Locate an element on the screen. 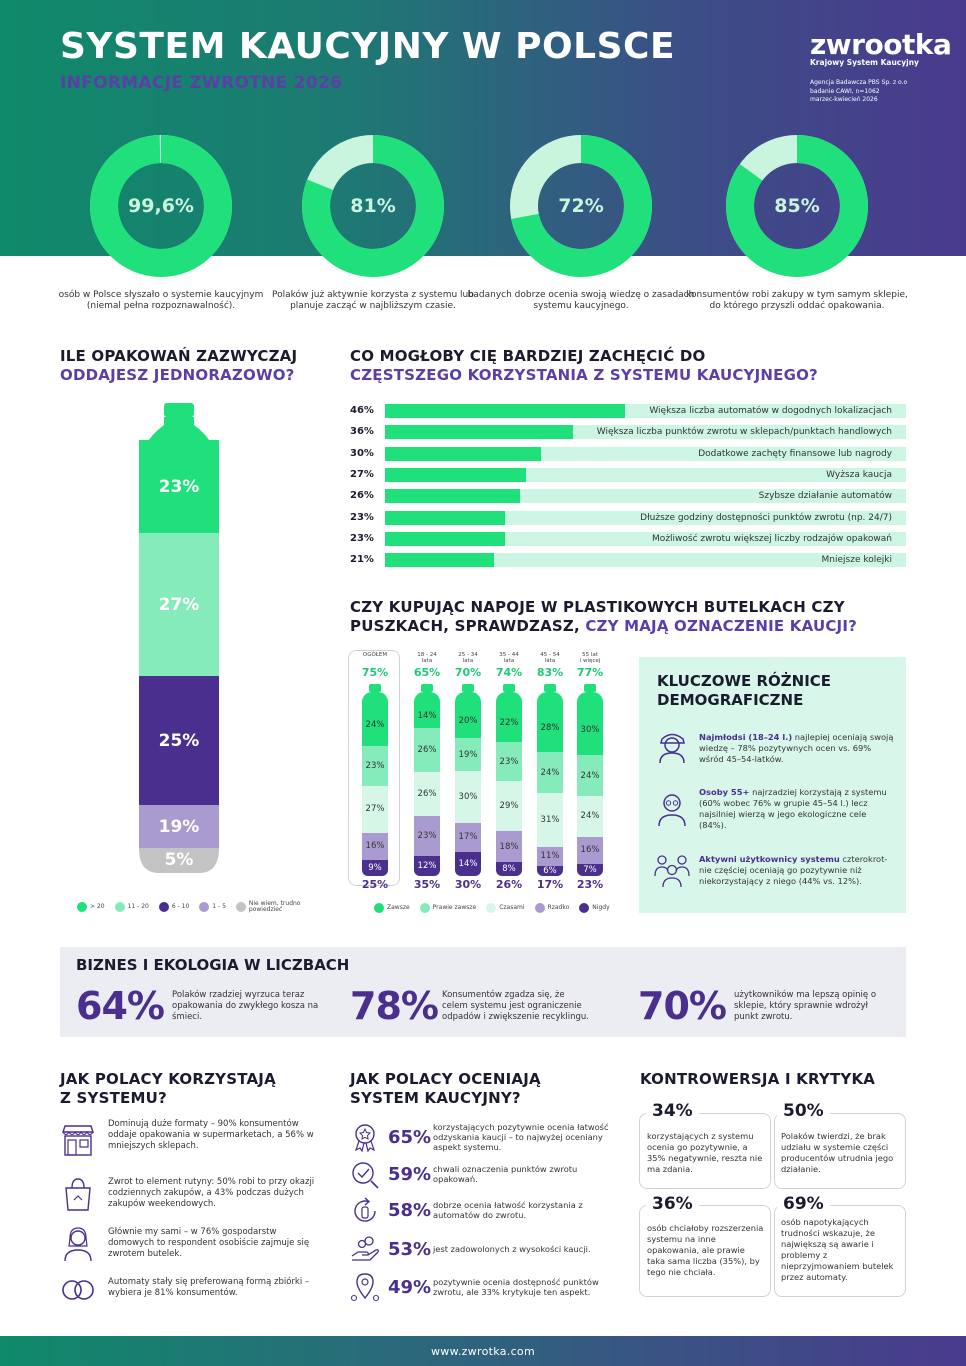 This screenshot has height=1366, width=966. bottle-cap is located at coordinates (179, 410).